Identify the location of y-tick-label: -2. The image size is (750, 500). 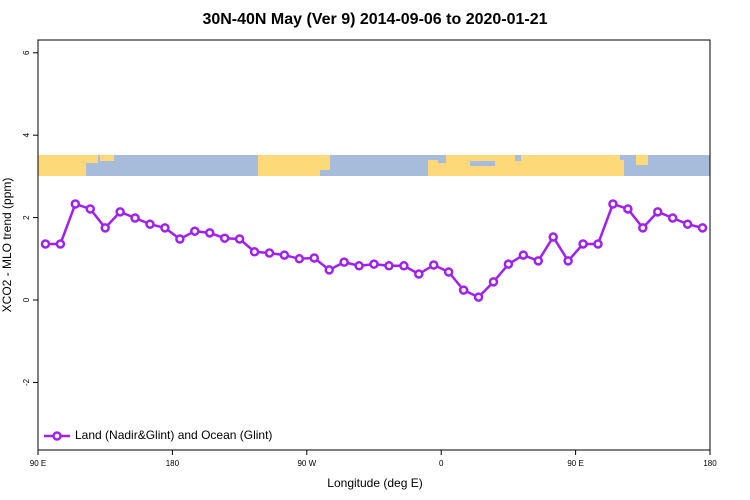
(26, 382).